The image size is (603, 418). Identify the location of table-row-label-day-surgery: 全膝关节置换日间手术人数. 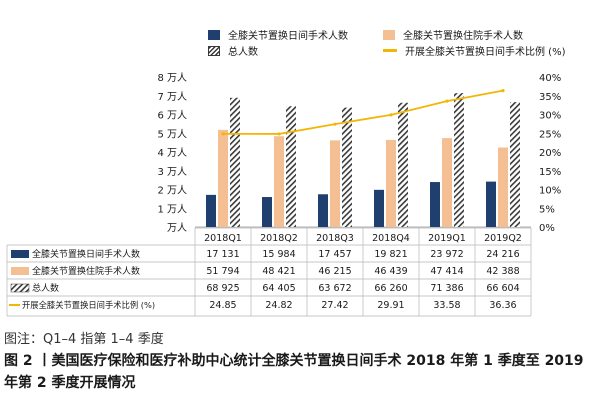
(86, 254).